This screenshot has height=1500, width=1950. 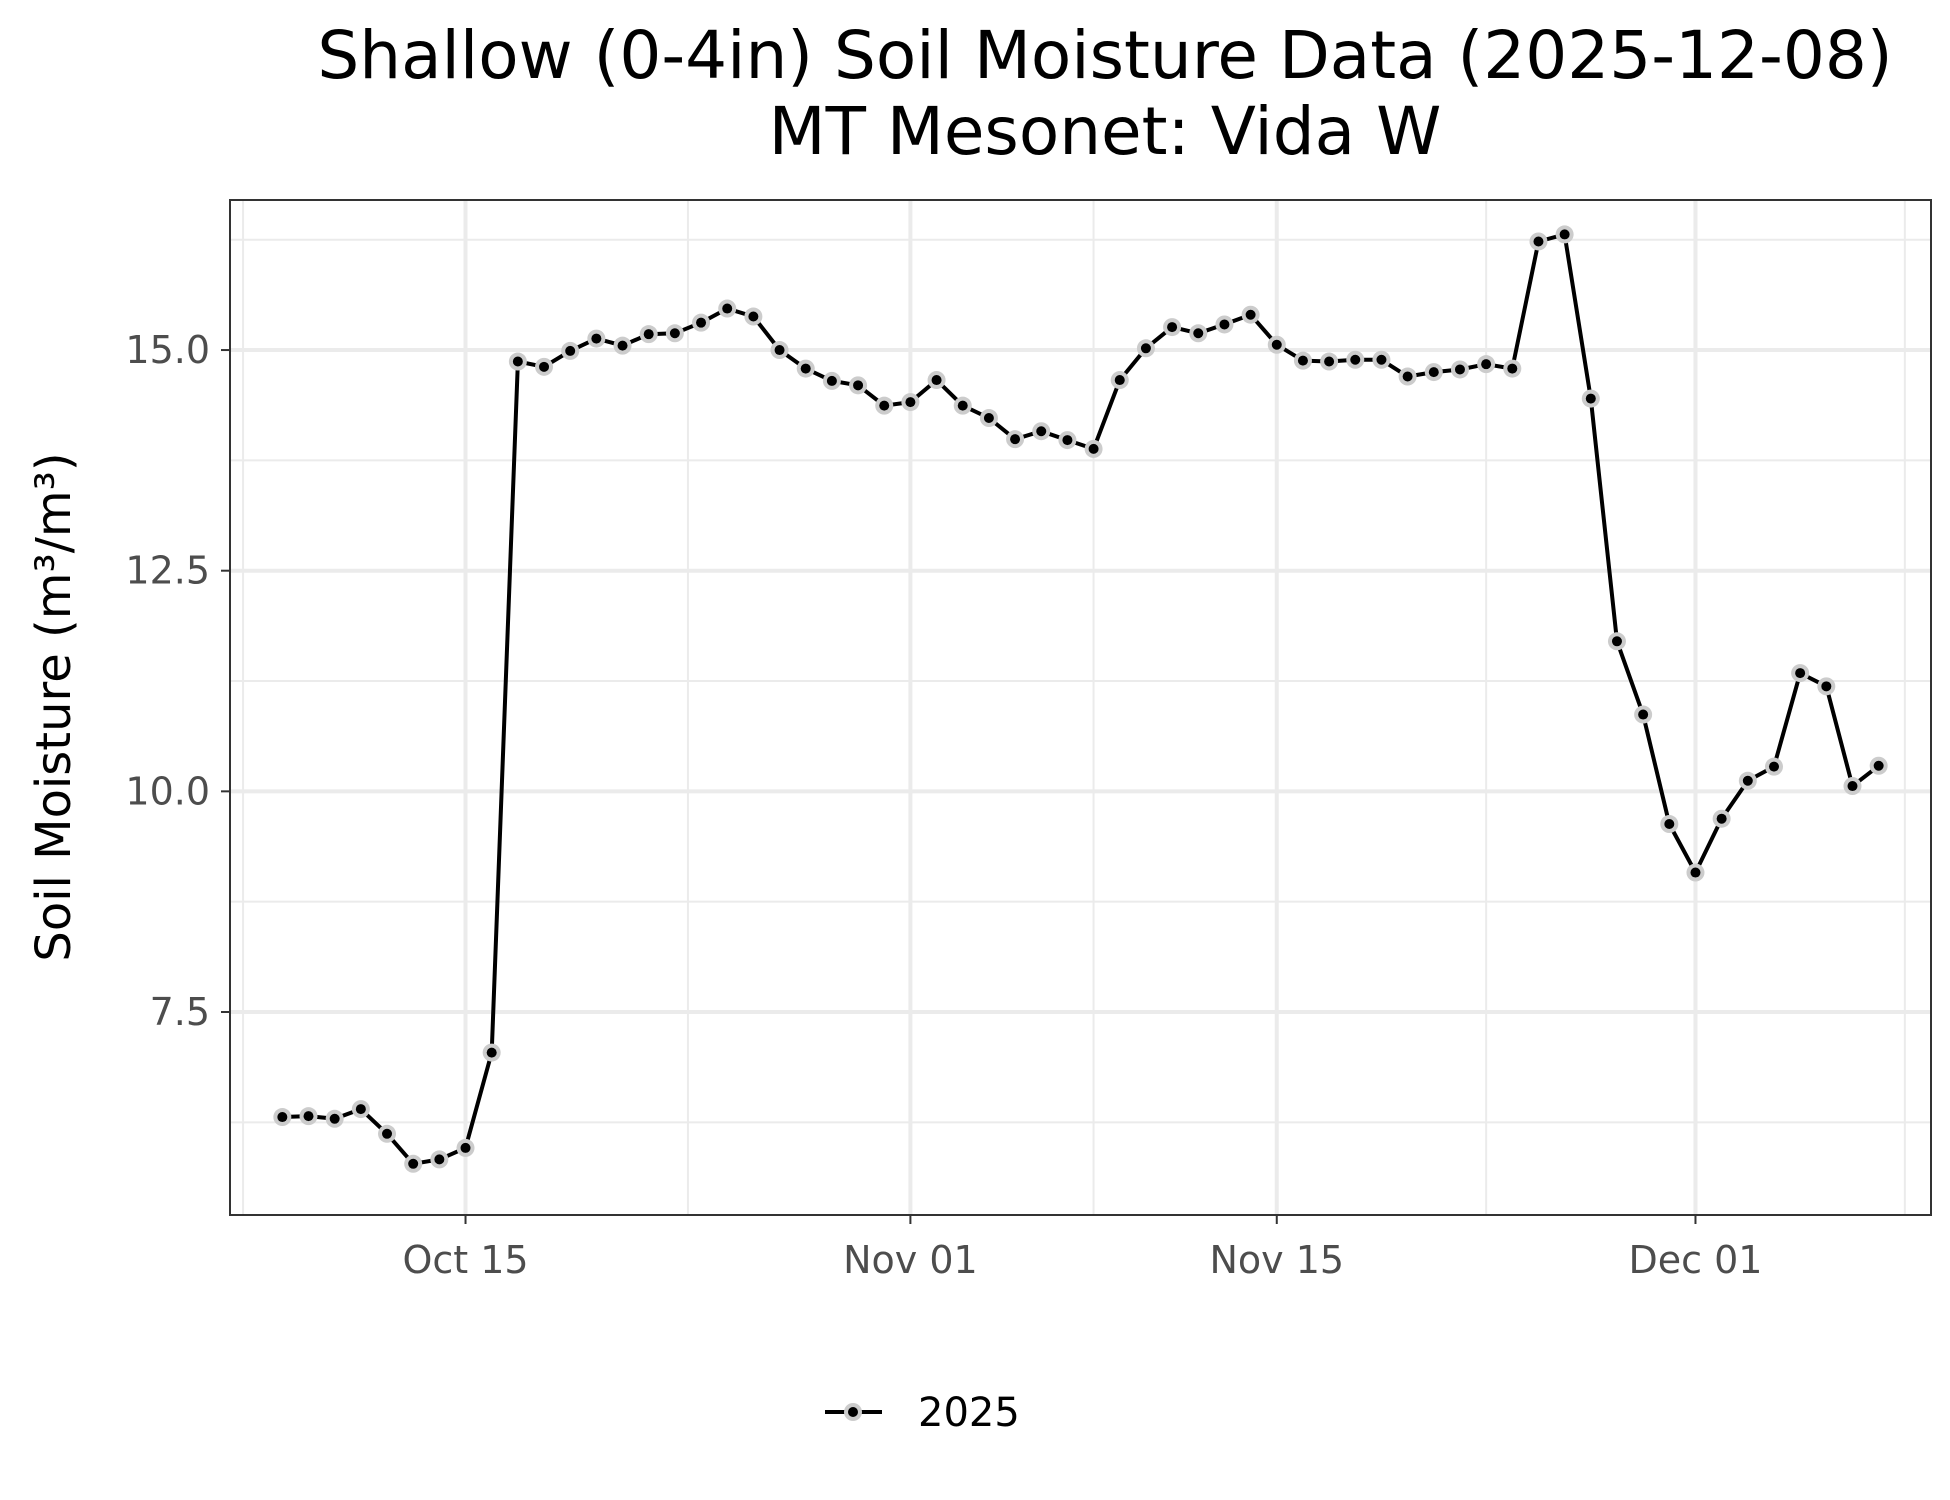 What do you see at coordinates (1082, 1248) in the screenshot?
I see `x-axis: Oct 15 Nov 01 Nov 15 Dec 01` at bounding box center [1082, 1248].